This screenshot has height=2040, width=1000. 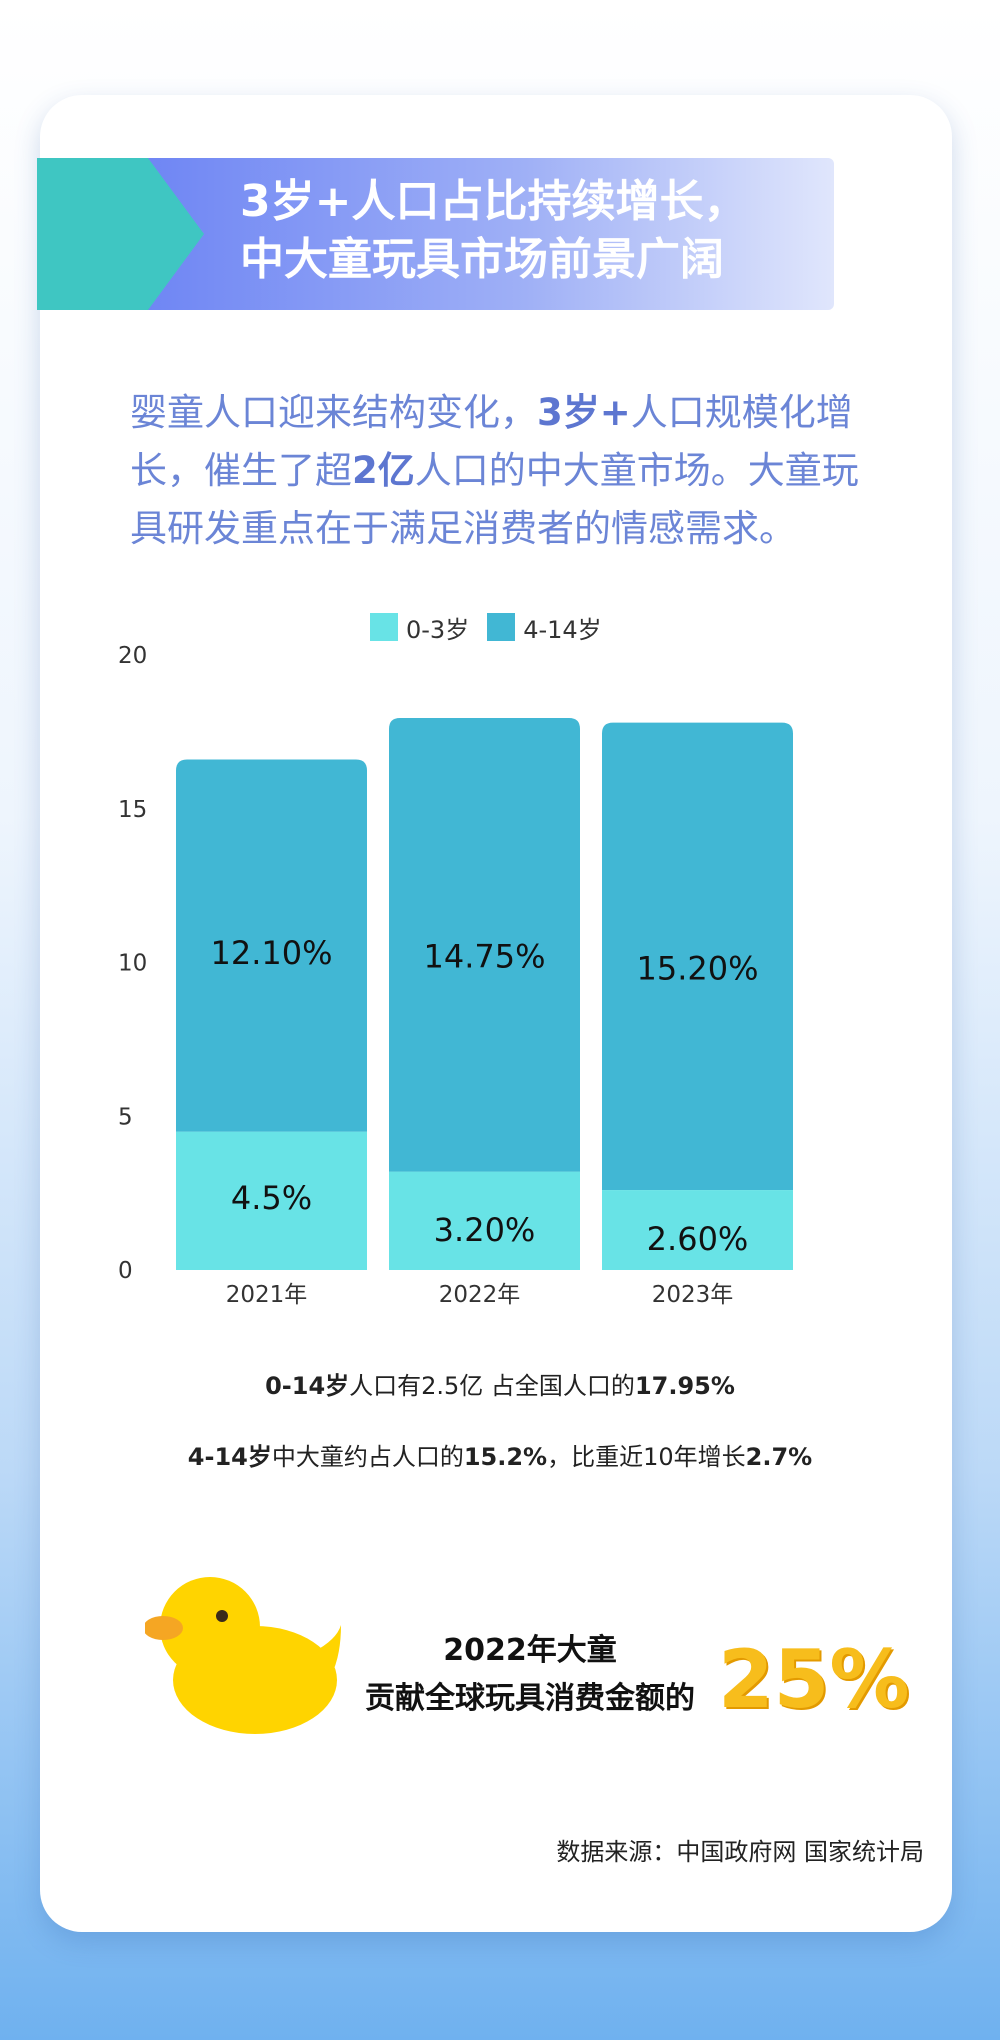 I want to click on x-tick-label: 2021年, so click(x=267, y=1295).